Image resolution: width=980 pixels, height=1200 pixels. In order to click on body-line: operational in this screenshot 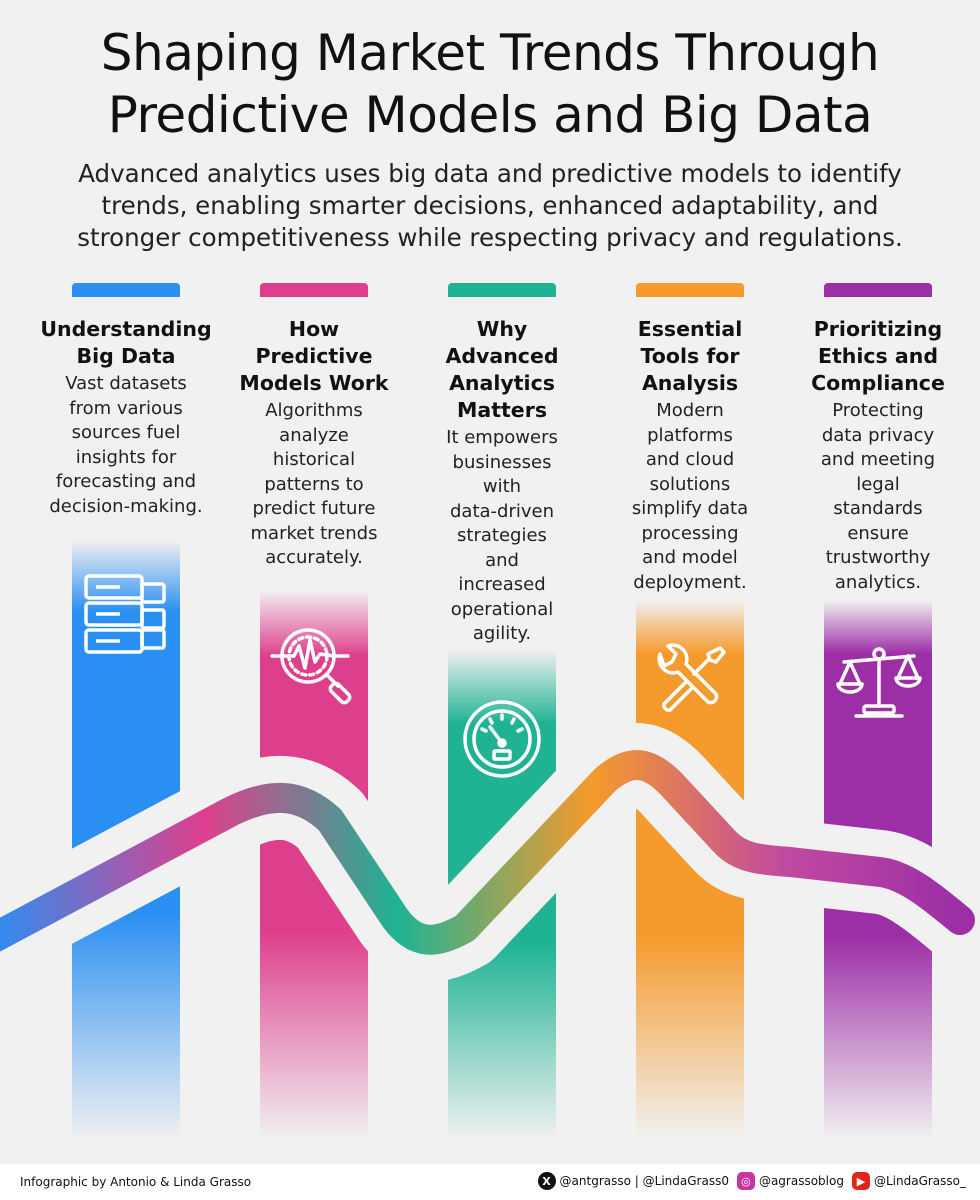, I will do `click(502, 609)`.